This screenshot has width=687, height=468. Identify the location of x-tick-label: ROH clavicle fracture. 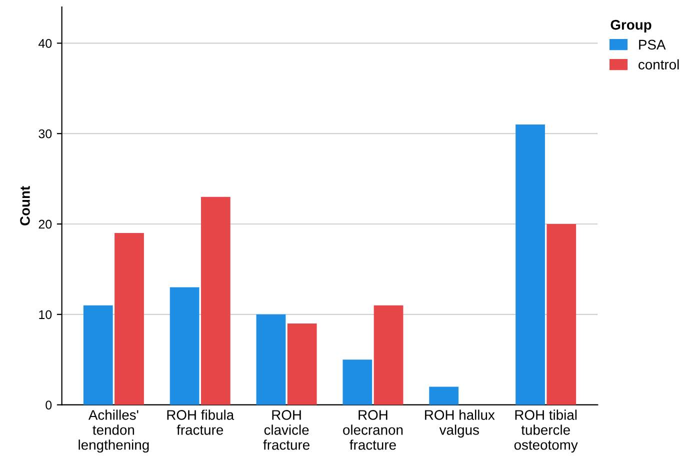
(286, 430).